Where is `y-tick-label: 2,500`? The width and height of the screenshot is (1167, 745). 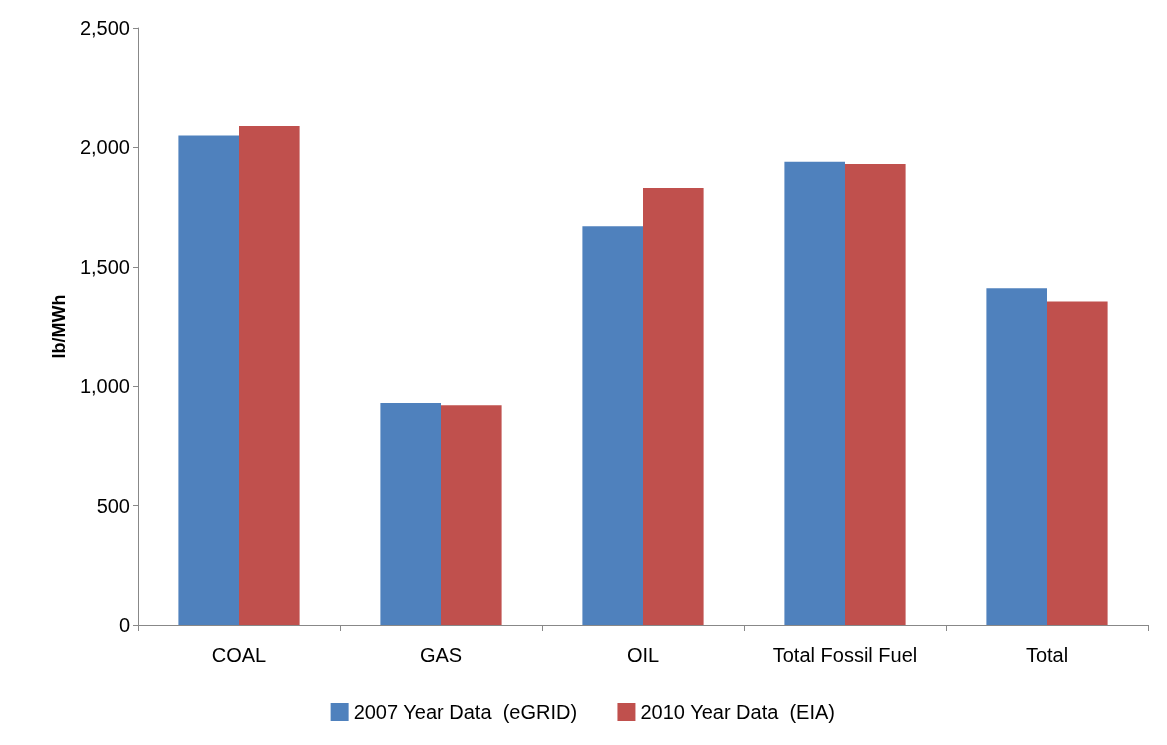 y-tick-label: 2,500 is located at coordinates (104, 28).